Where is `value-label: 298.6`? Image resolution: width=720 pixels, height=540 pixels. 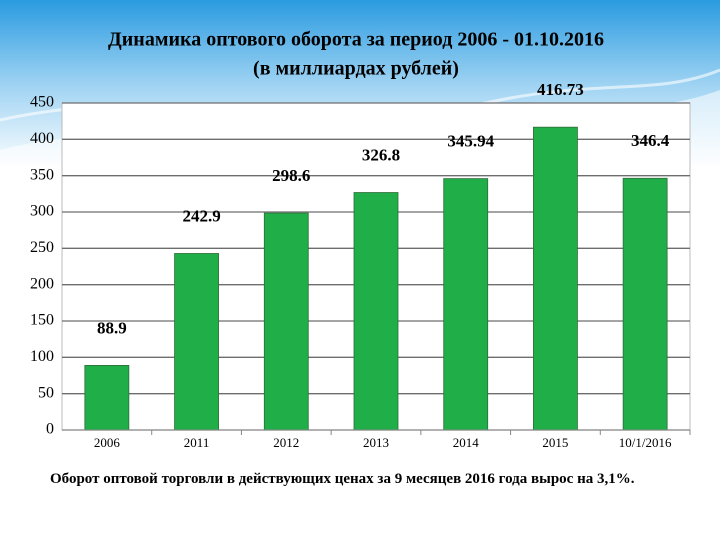
value-label: 298.6 is located at coordinates (291, 175).